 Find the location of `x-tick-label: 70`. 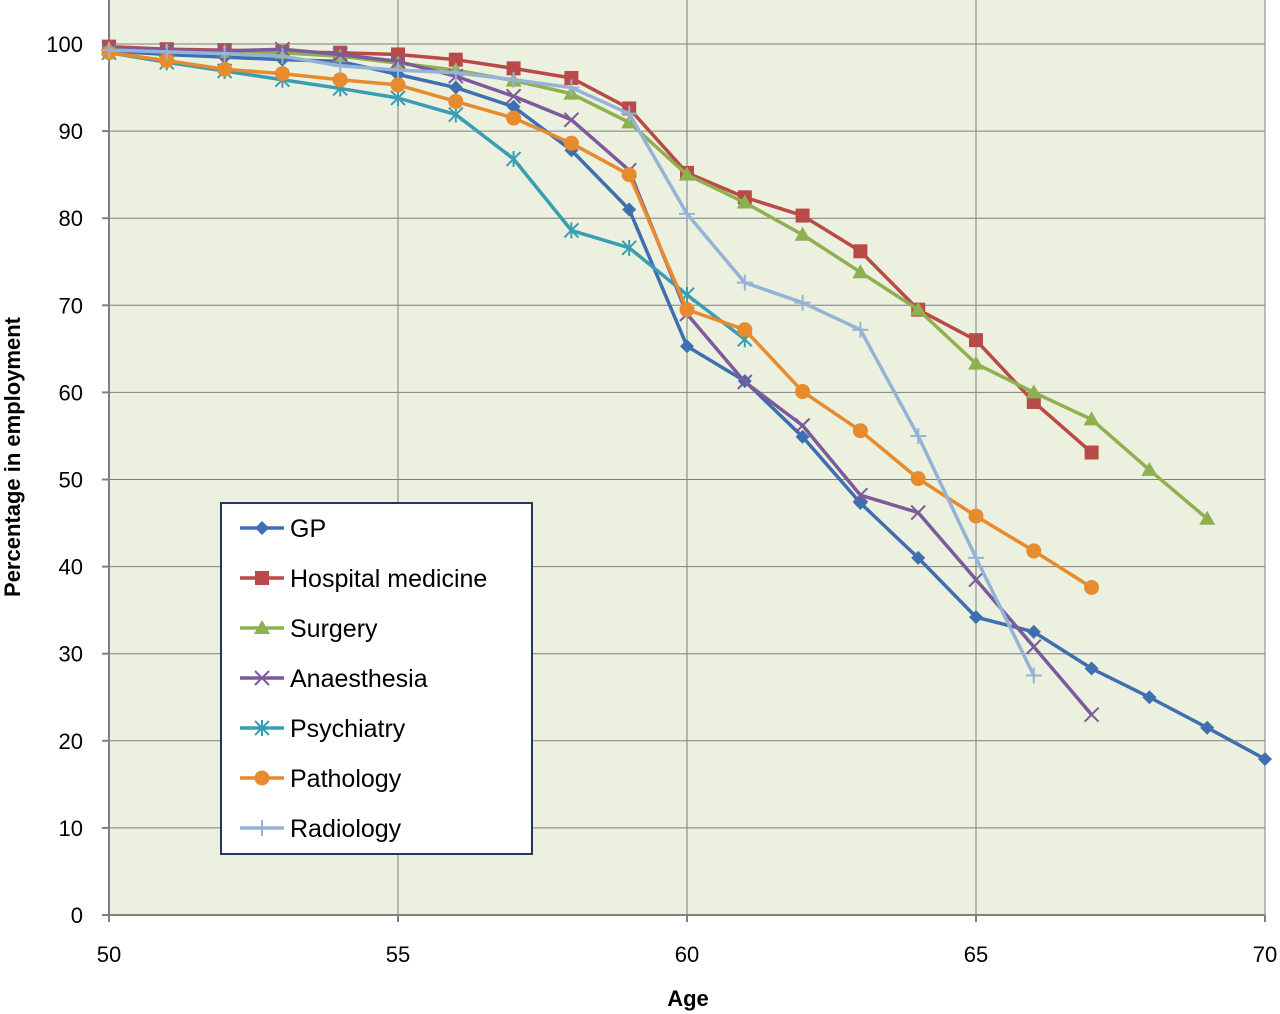

x-tick-label: 70 is located at coordinates (1265, 954).